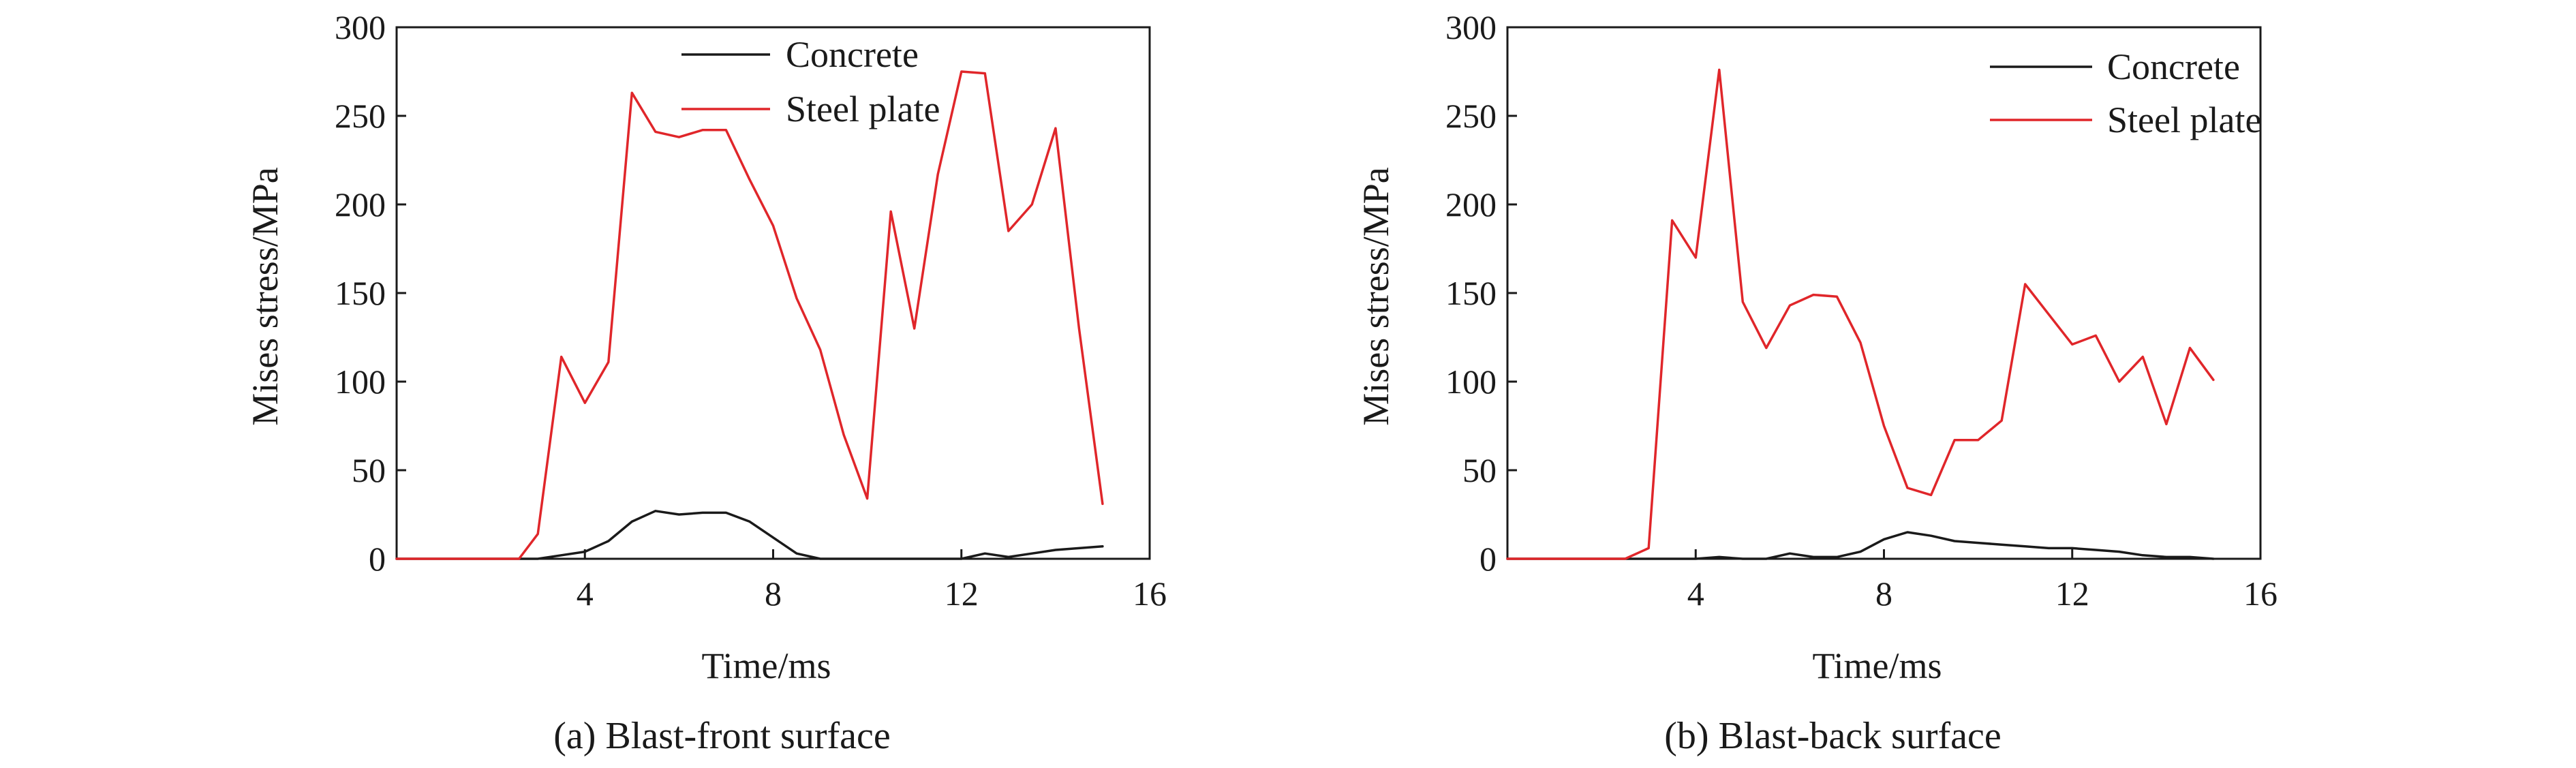 This screenshot has height=768, width=2576. Describe the element at coordinates (721, 736) in the screenshot. I see `panel-caption: (a) Blast-front surface` at that location.